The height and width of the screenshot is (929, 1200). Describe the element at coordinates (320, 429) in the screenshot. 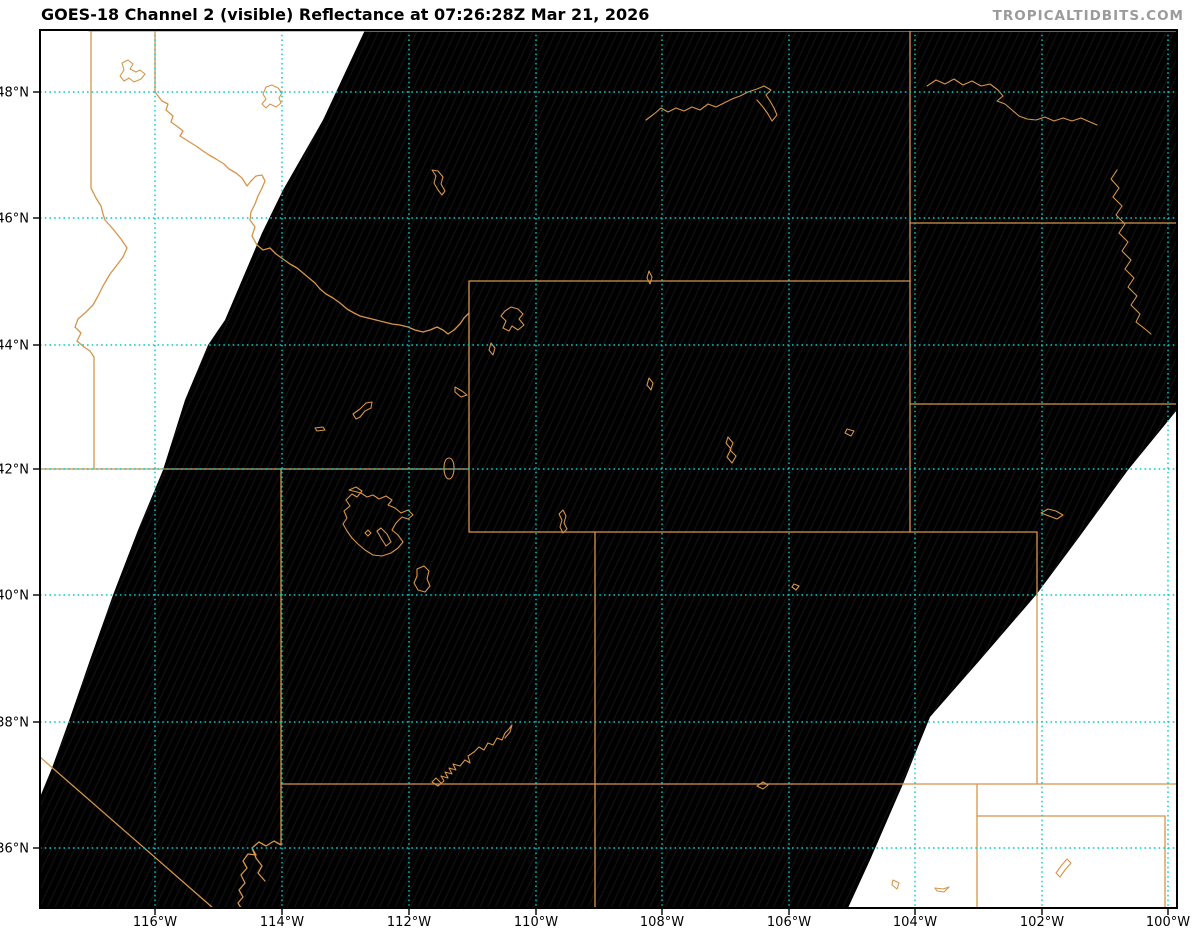

I see `lake-walcott` at that location.